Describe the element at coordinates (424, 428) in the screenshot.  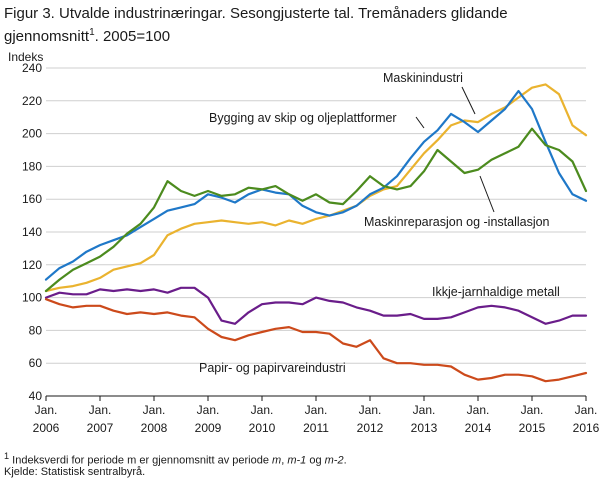
I see `x-tick-label-year: 2013` at that location.